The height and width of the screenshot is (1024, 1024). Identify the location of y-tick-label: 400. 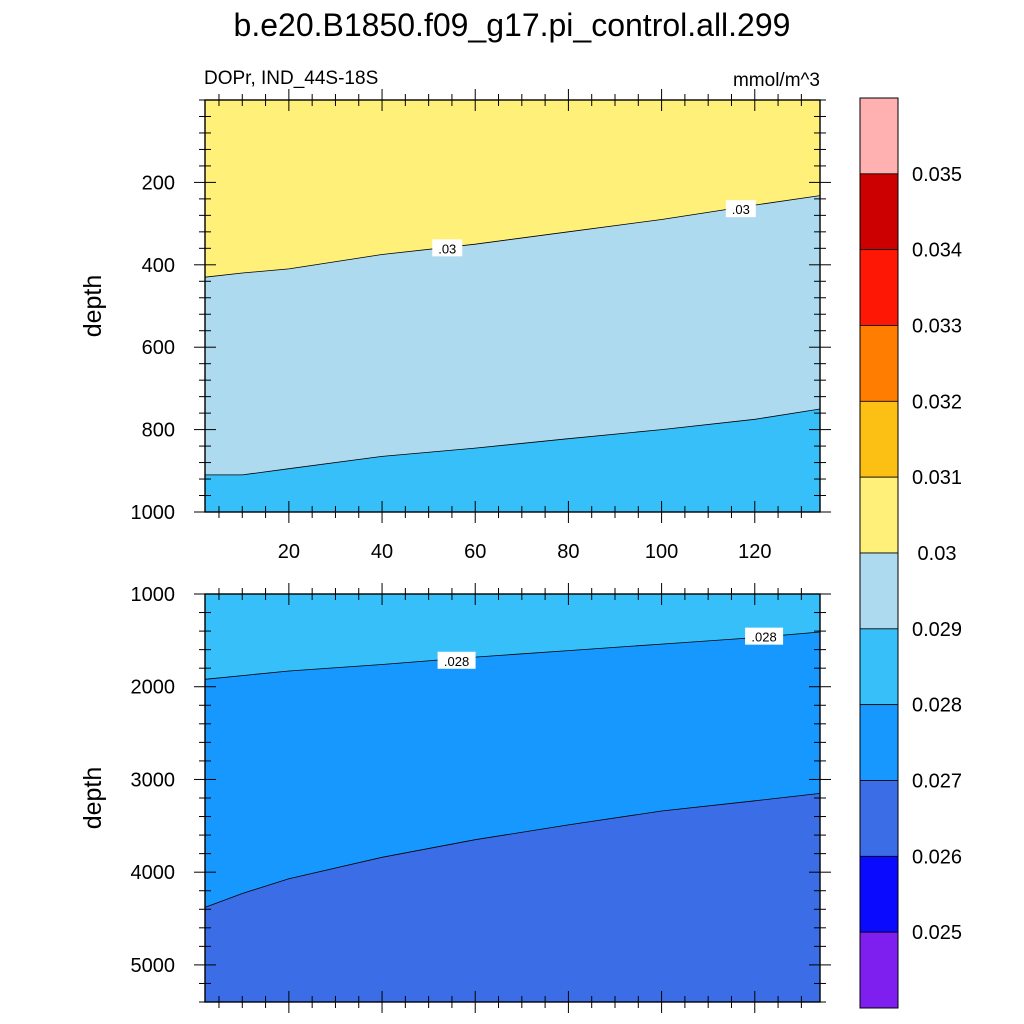
(158, 266).